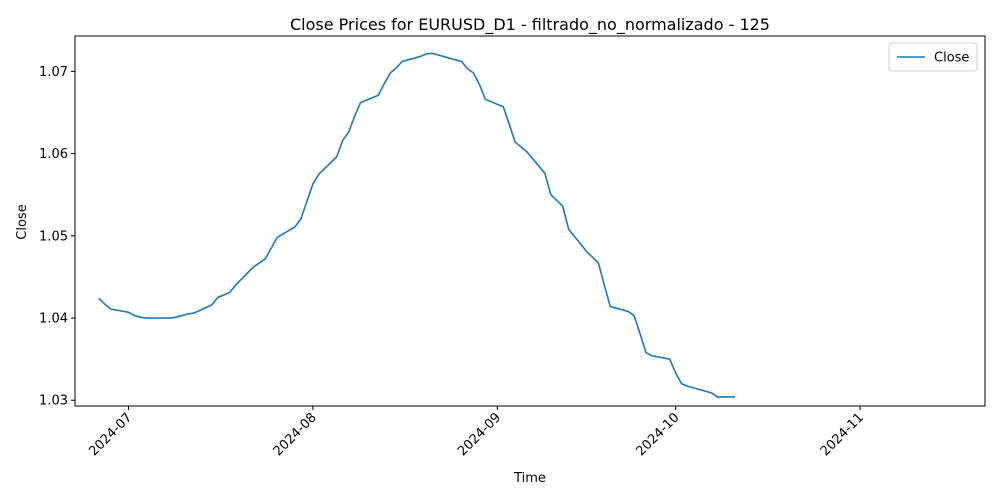 This screenshot has height=500, width=1000. Describe the element at coordinates (295, 434) in the screenshot. I see `x-tick-label: 2024-08` at that location.